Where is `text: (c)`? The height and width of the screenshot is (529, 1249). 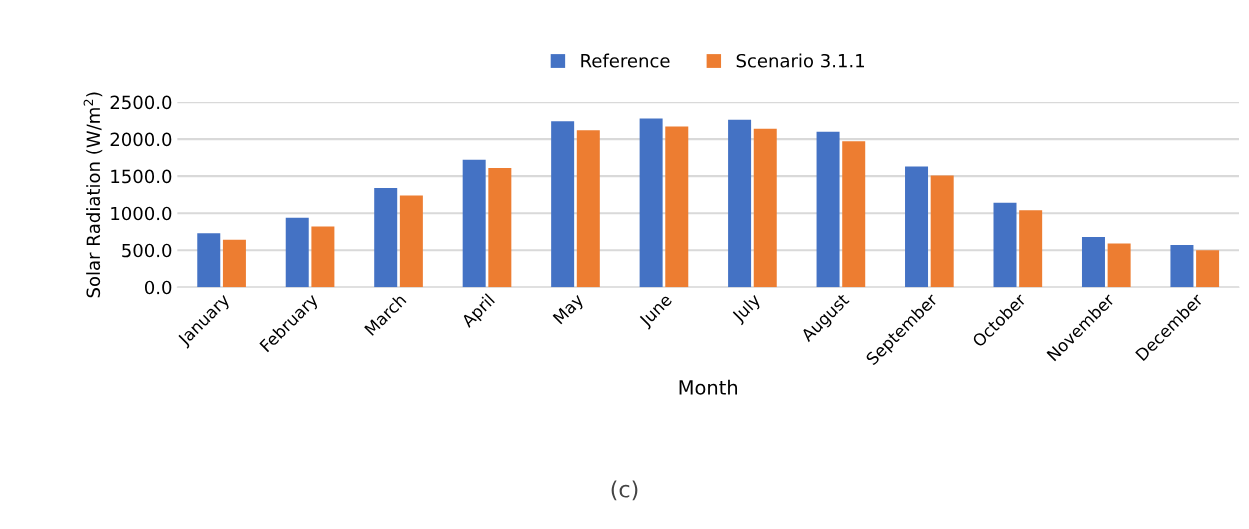 text: (c) is located at coordinates (624, 490).